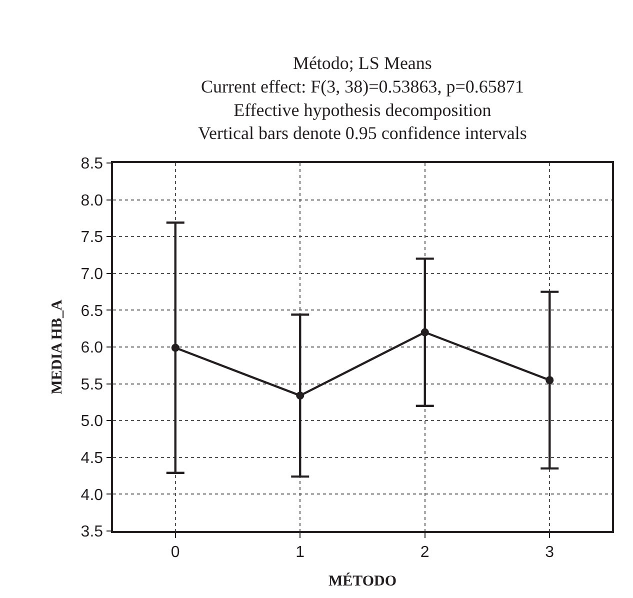 Image resolution: width=633 pixels, height=598 pixels. Describe the element at coordinates (92, 532) in the screenshot. I see `y-tick-label: 3.5` at that location.